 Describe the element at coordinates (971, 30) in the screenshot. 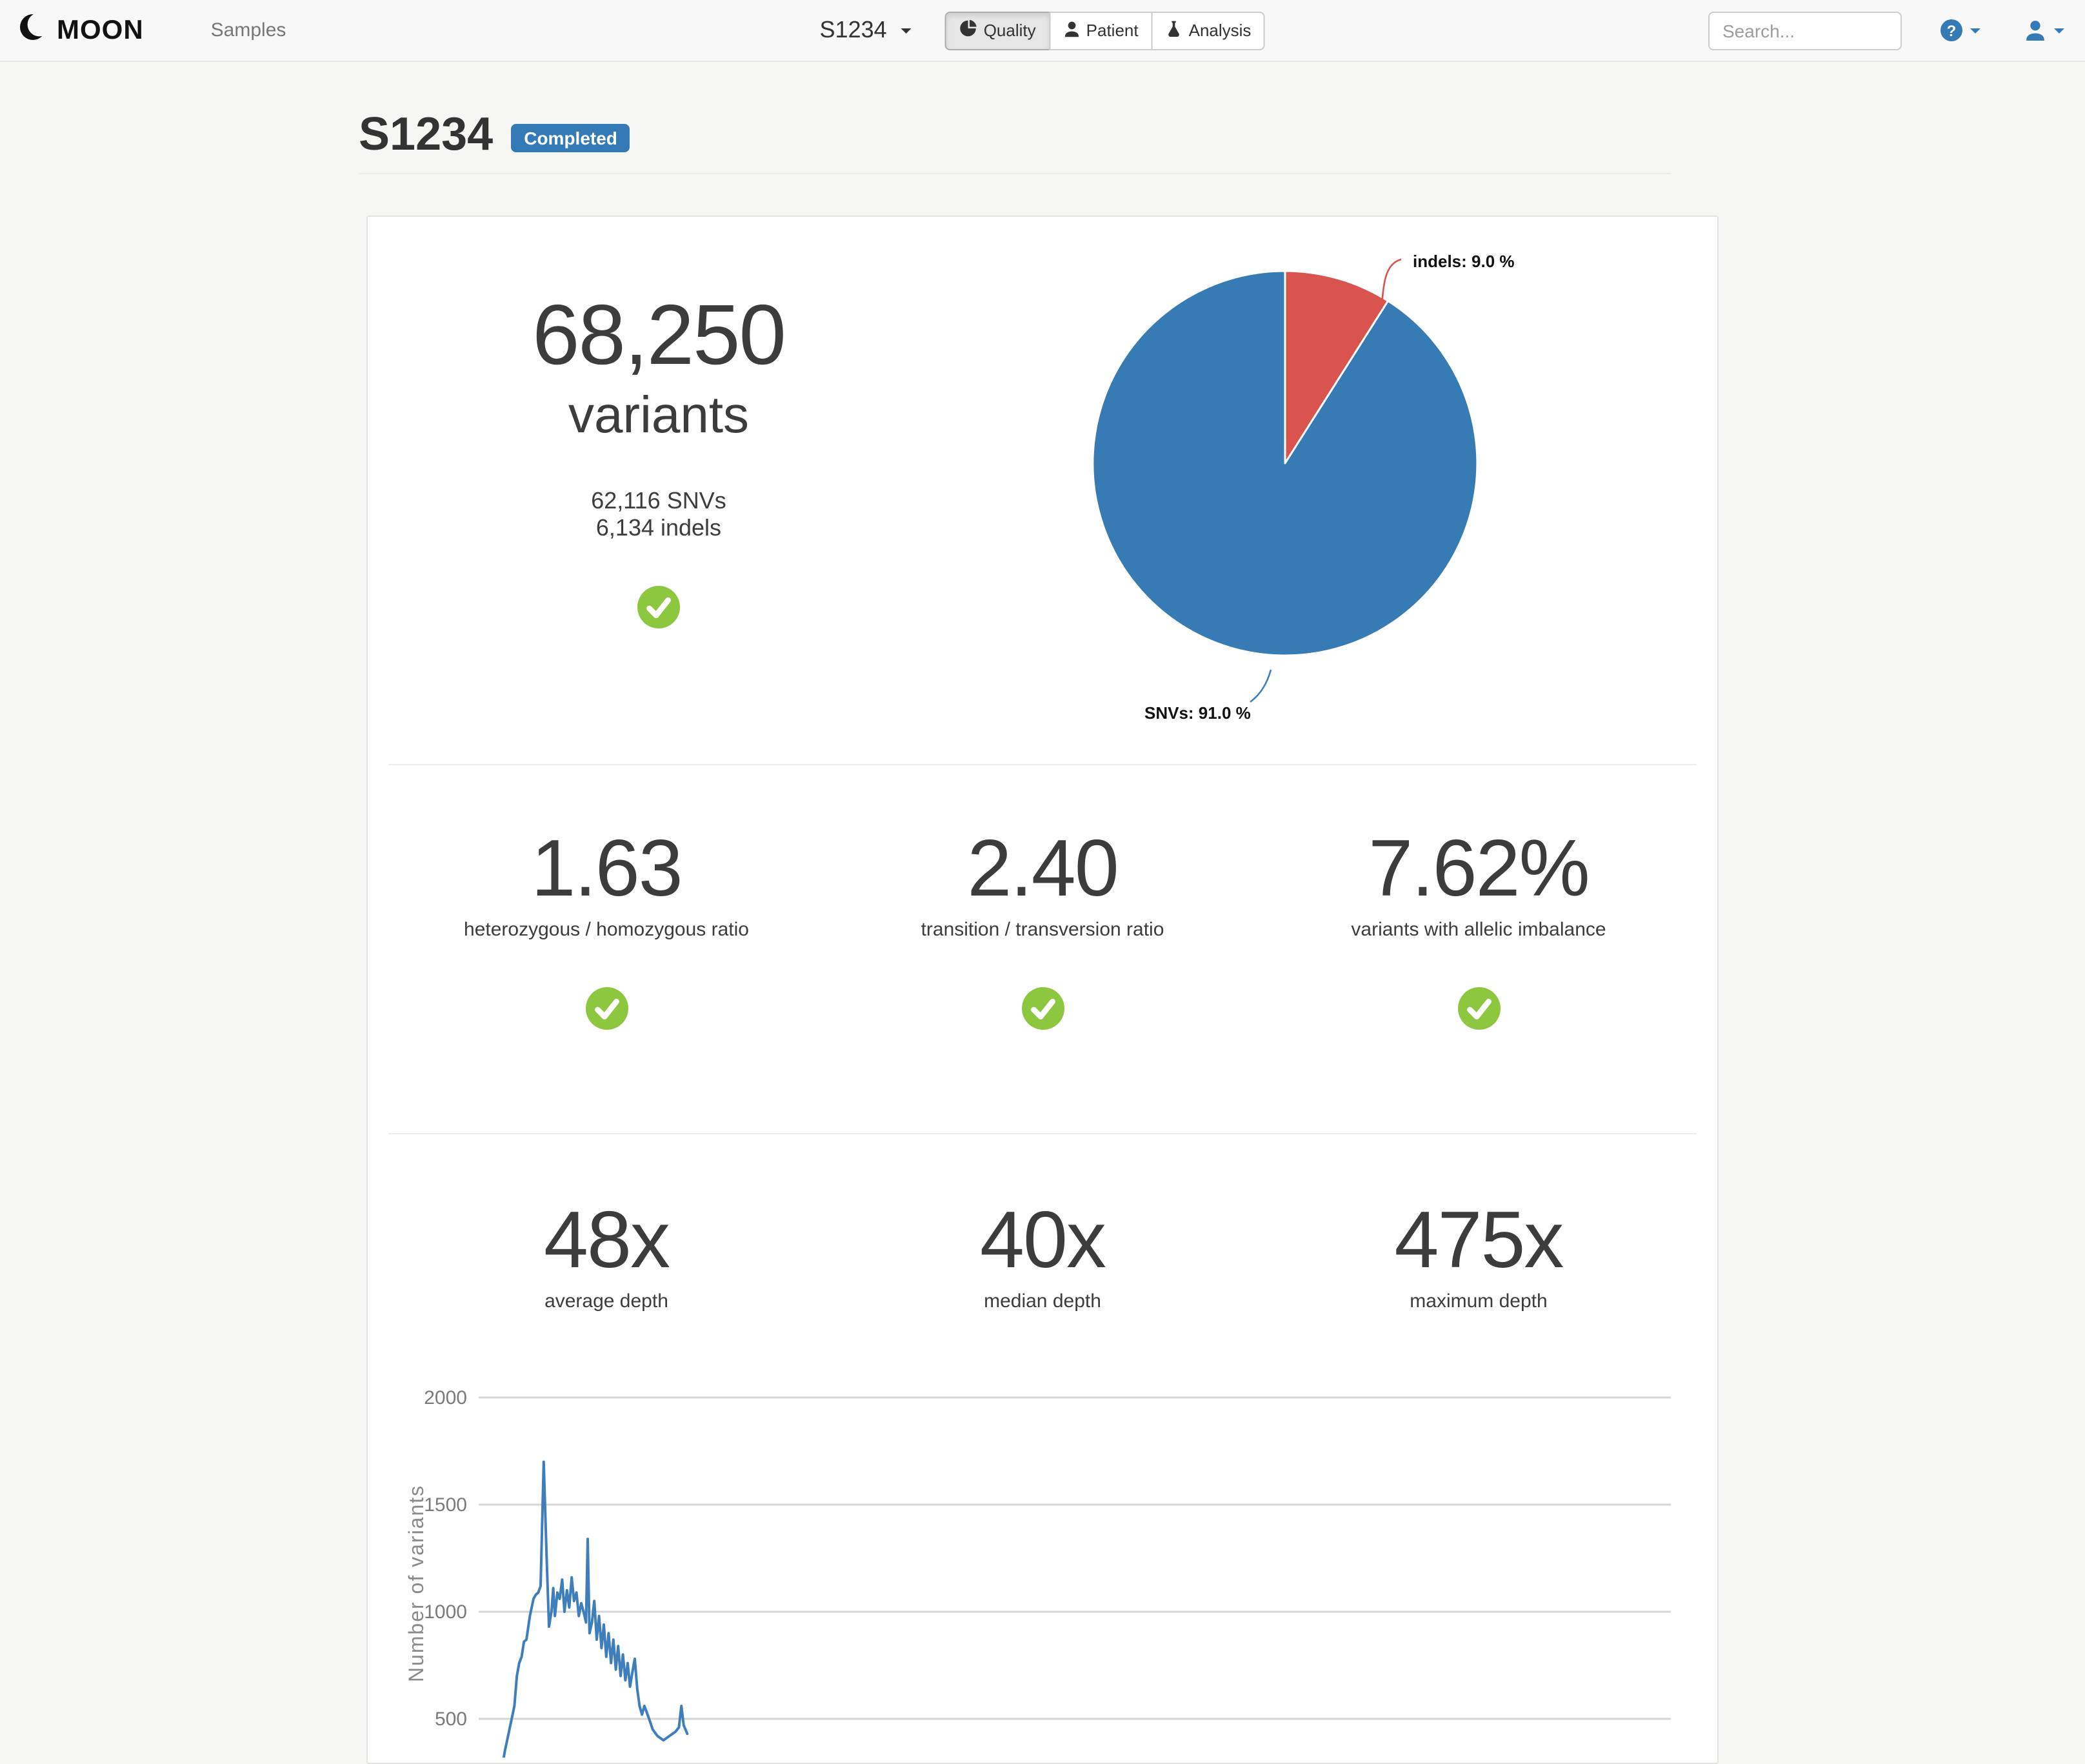

I see `pie-chart-icon` at that location.